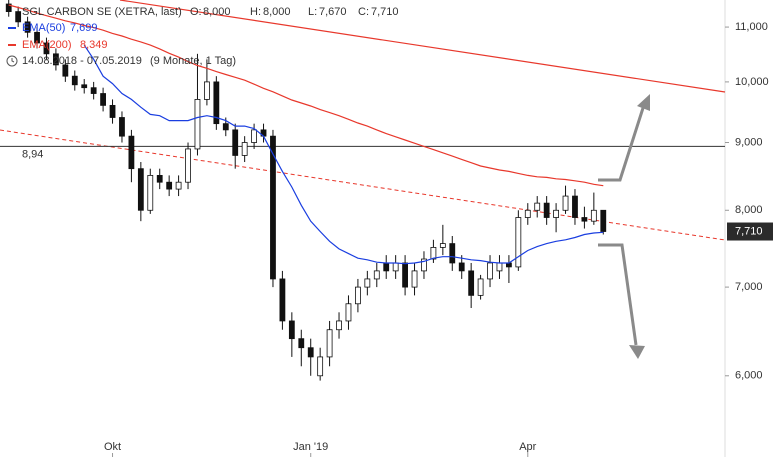 The height and width of the screenshot is (457, 780). What do you see at coordinates (82, 61) in the screenshot?
I see `period: 14.08.2018 - 07.05.2019` at bounding box center [82, 61].